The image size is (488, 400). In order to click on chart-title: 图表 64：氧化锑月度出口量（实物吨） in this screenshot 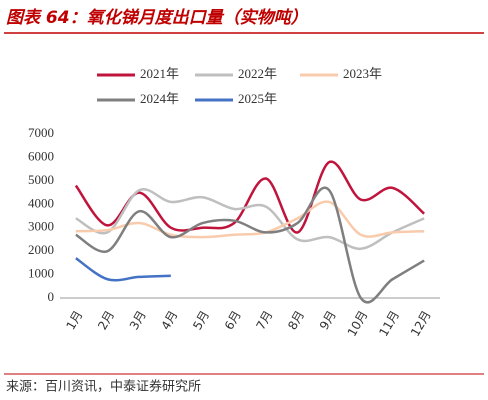, I will do `click(157, 18)`.